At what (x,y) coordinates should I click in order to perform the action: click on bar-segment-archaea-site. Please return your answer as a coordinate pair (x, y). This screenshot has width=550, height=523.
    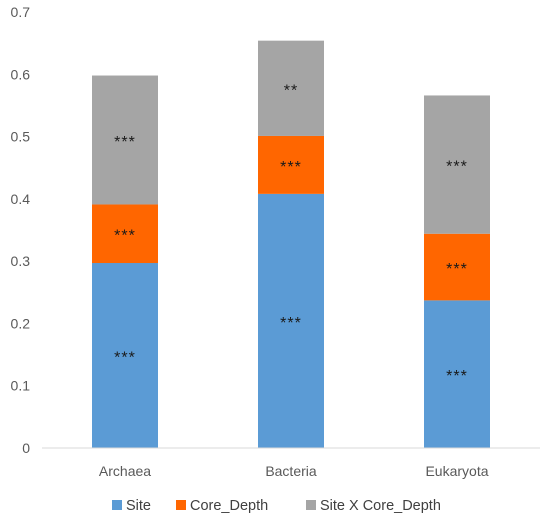
    Looking at the image, I should click on (125, 355).